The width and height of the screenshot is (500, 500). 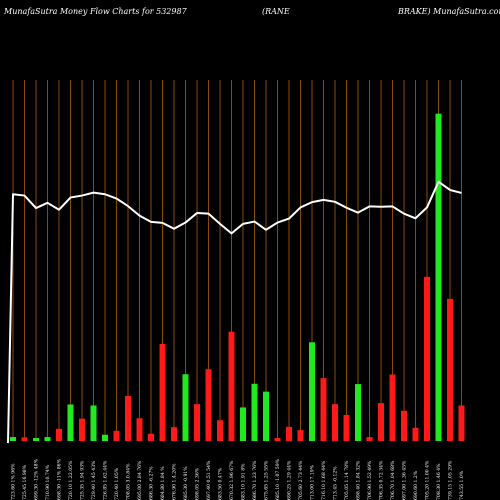 I want to click on chart-title-right: BRAKE) MunafaSutra.com, so click(x=448, y=11).